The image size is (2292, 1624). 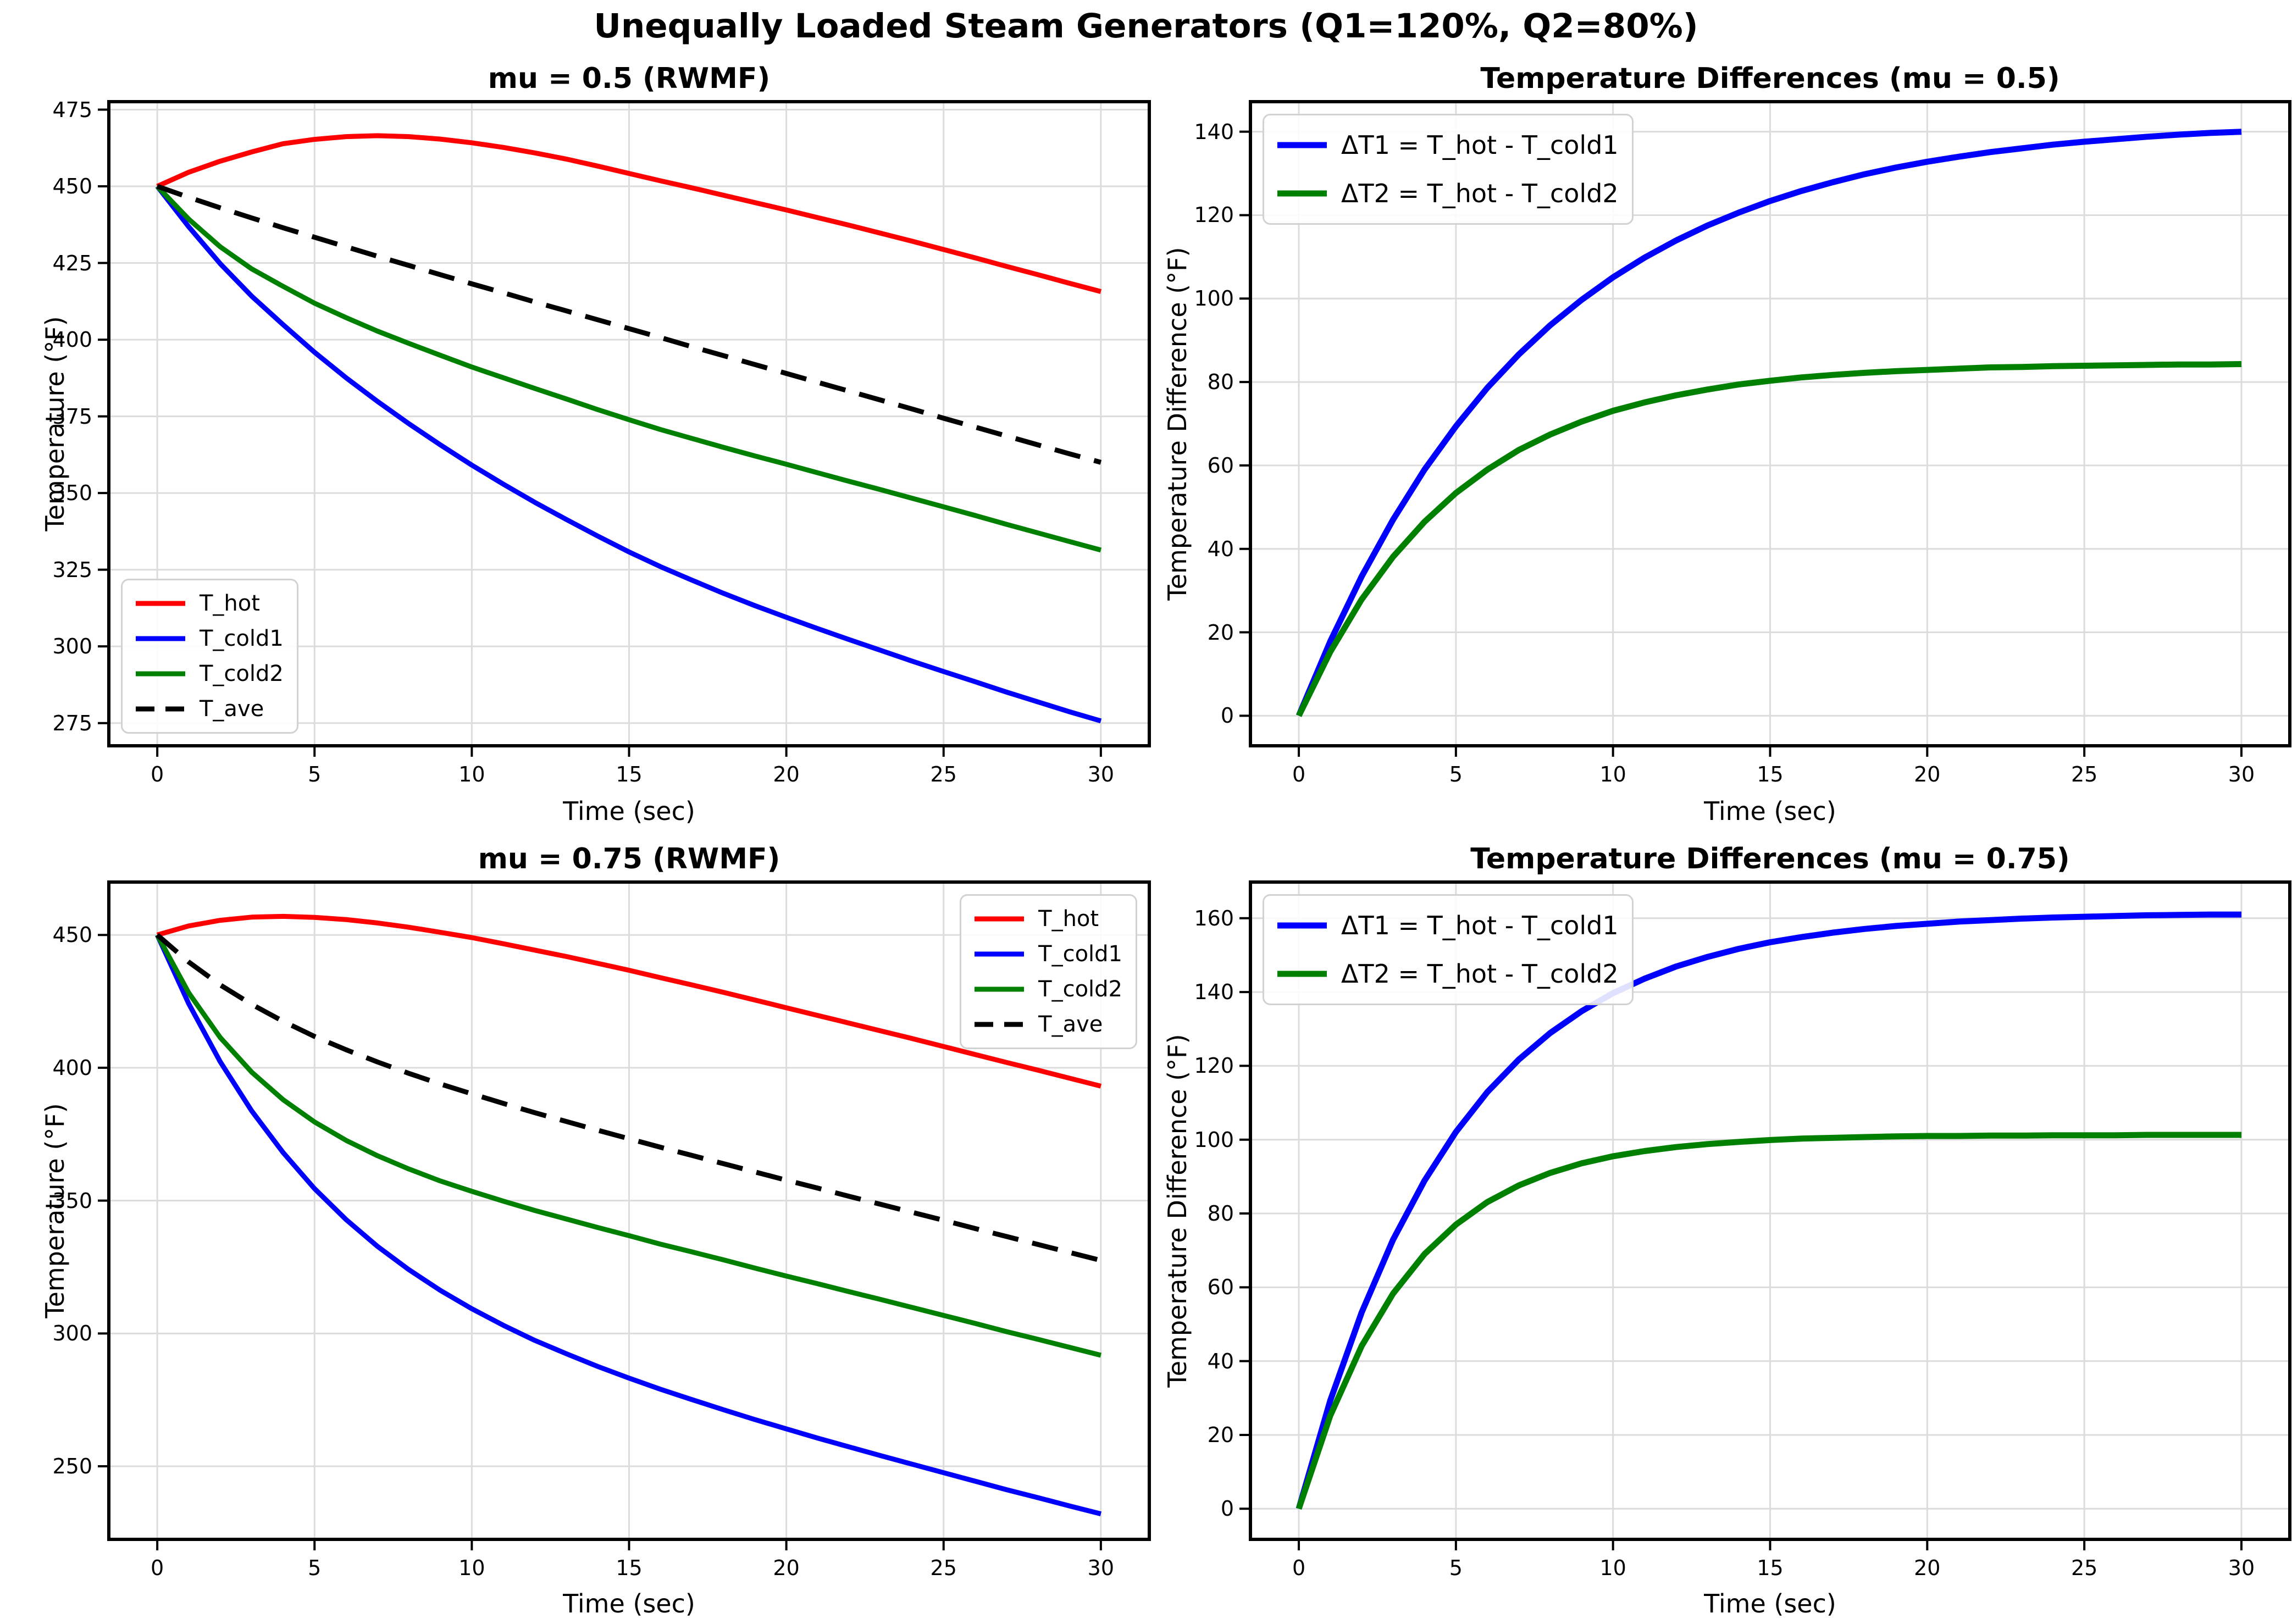 What do you see at coordinates (629, 324) in the screenshot?
I see `series-line-T_ave` at bounding box center [629, 324].